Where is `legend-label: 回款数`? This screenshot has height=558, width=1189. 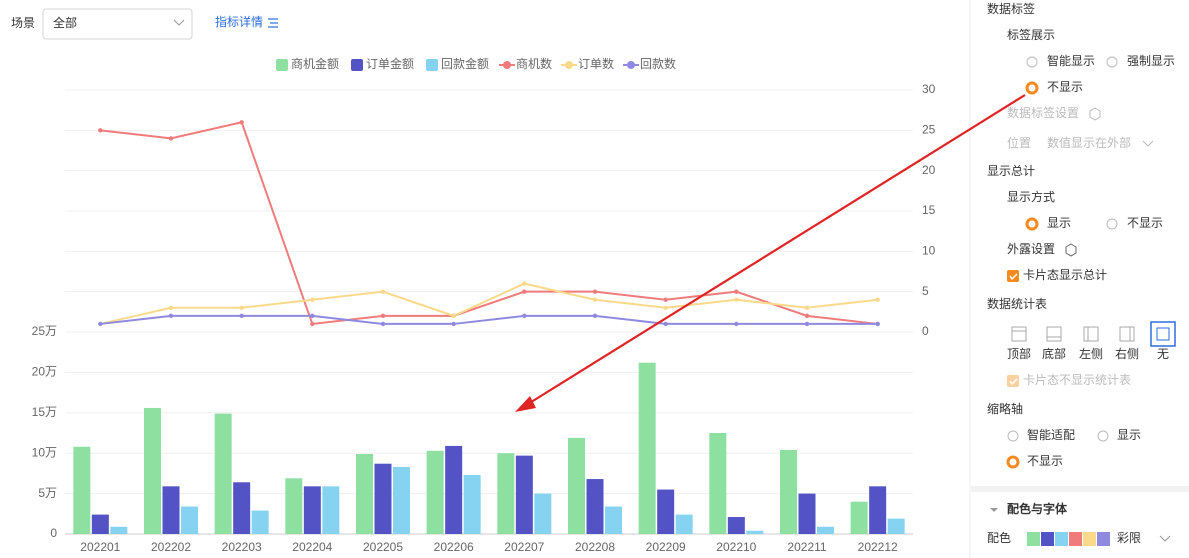
legend-label: 回款数 is located at coordinates (658, 63).